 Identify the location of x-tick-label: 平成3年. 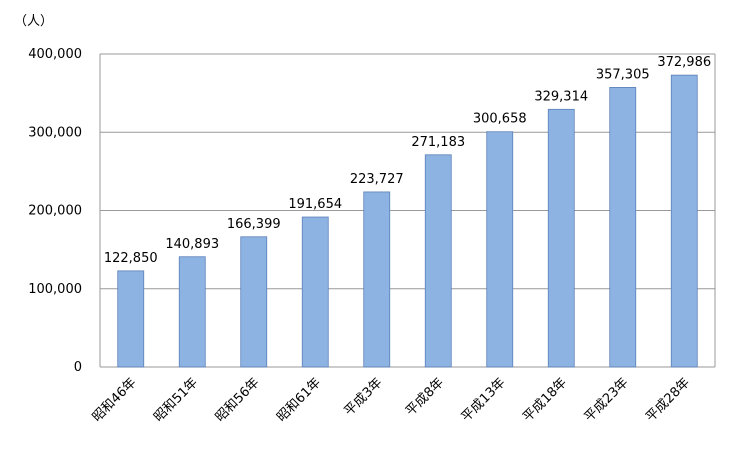
(364, 397).